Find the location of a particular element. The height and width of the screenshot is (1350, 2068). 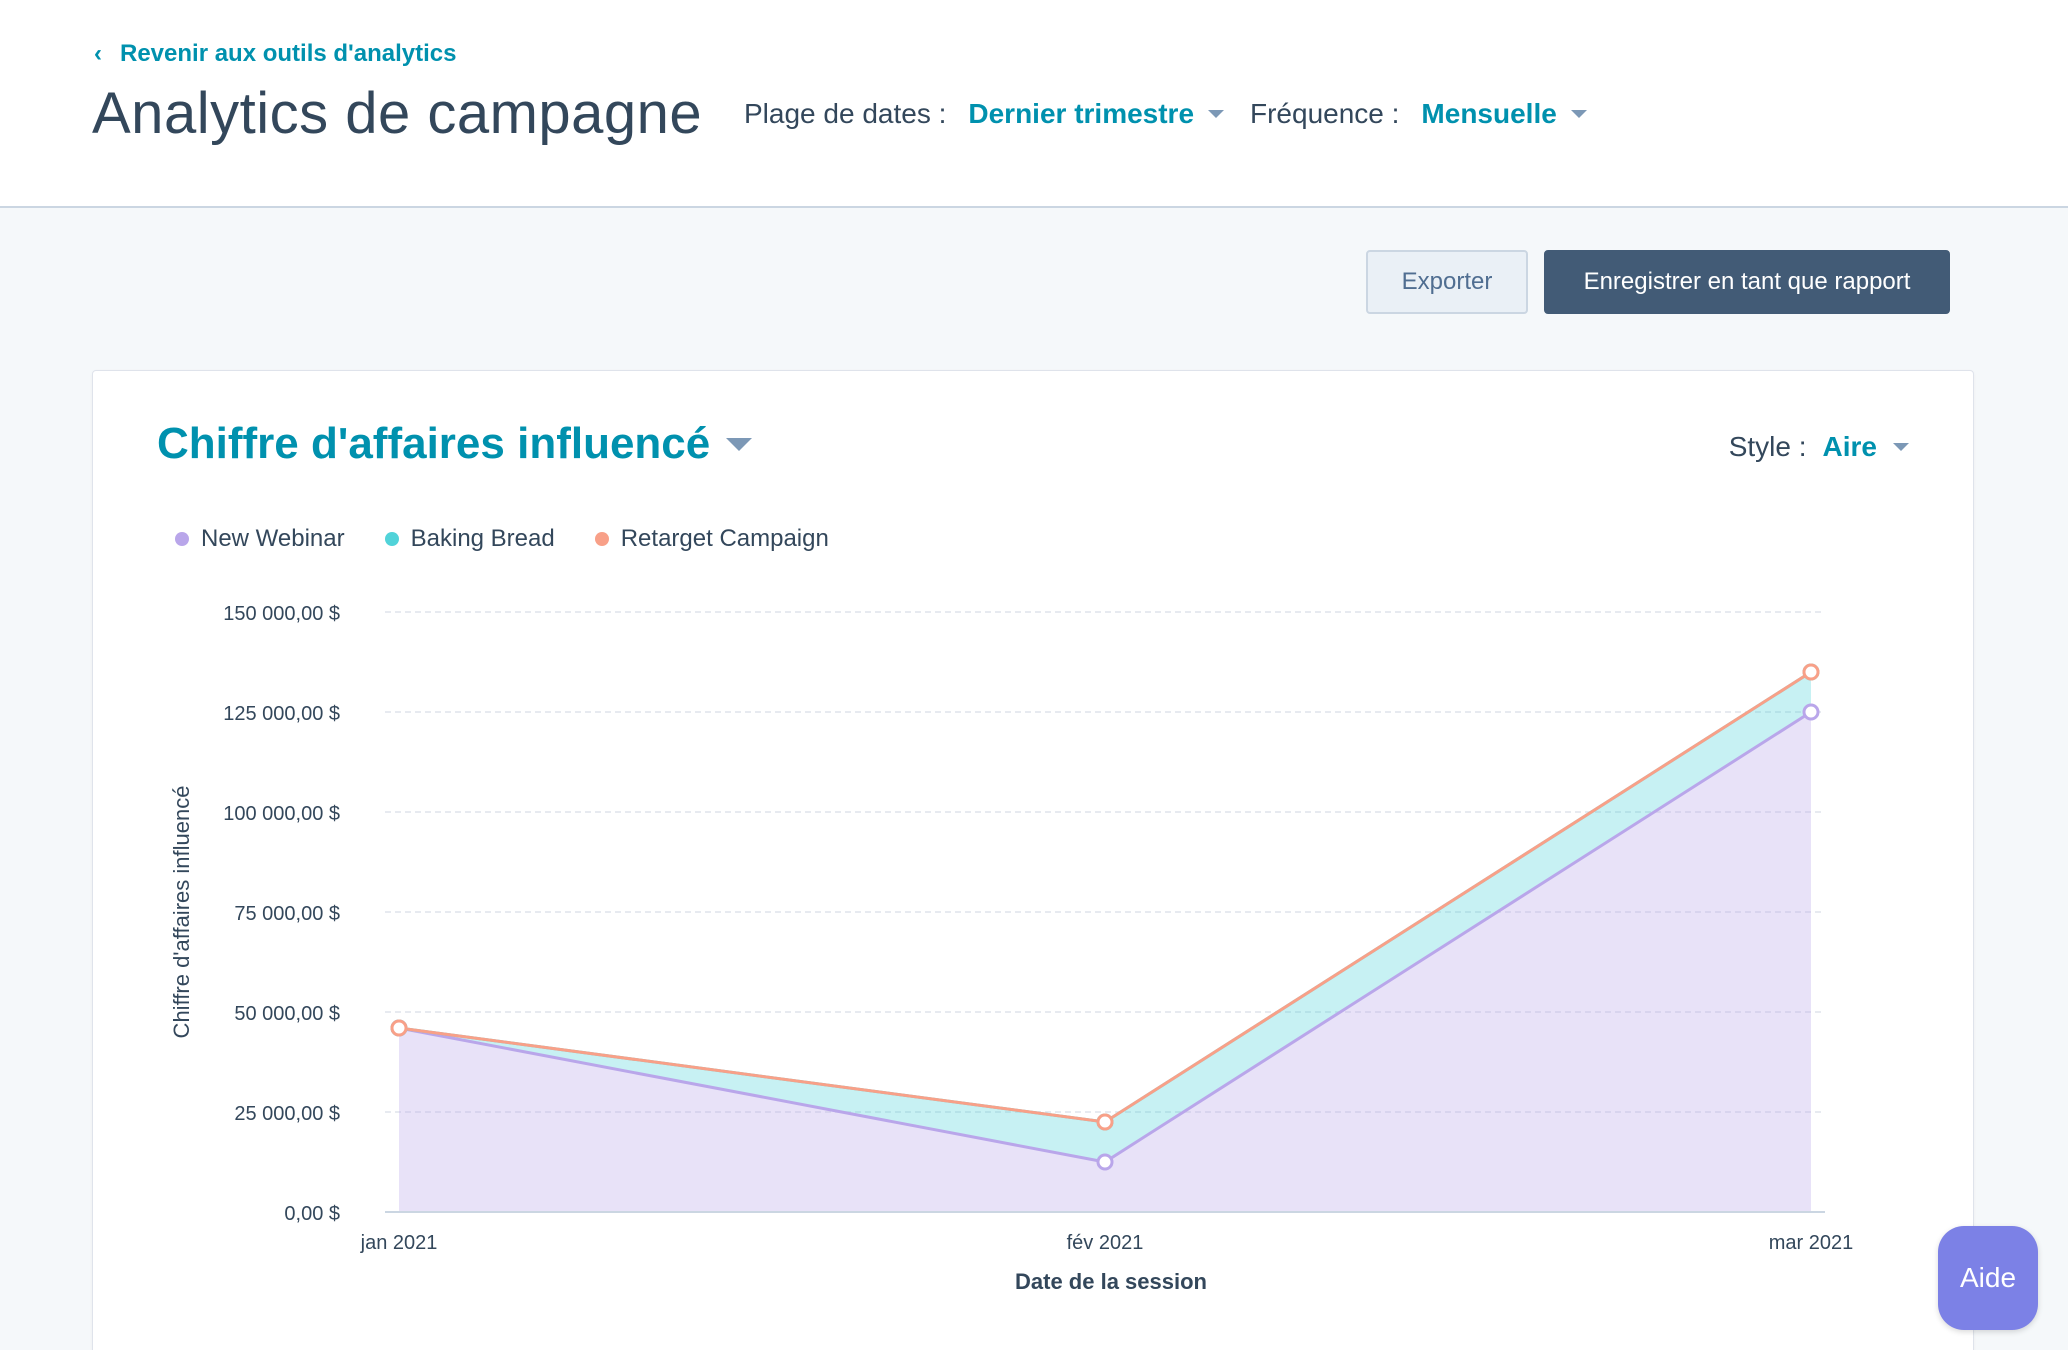

y-axis-title: Chiffre d'affaires influencé is located at coordinates (181, 912).